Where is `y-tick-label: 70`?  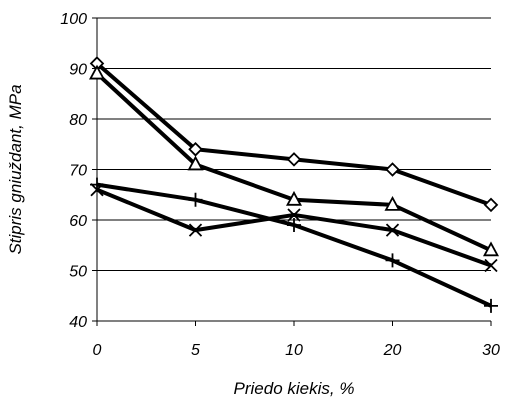 y-tick-label: 70 is located at coordinates (78, 171).